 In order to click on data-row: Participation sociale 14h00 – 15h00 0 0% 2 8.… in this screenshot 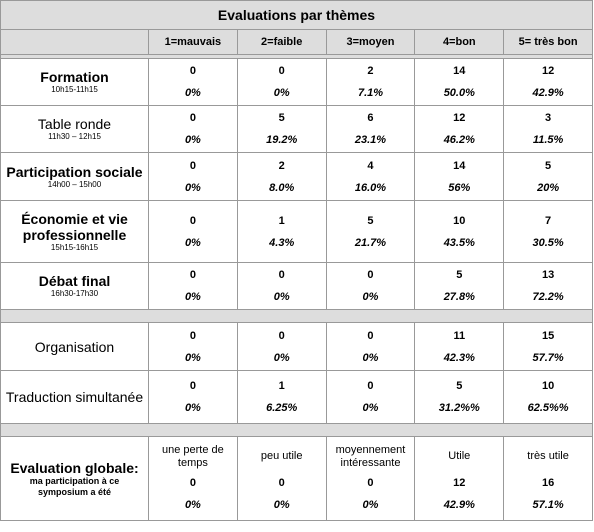, I will do `click(296, 176)`.